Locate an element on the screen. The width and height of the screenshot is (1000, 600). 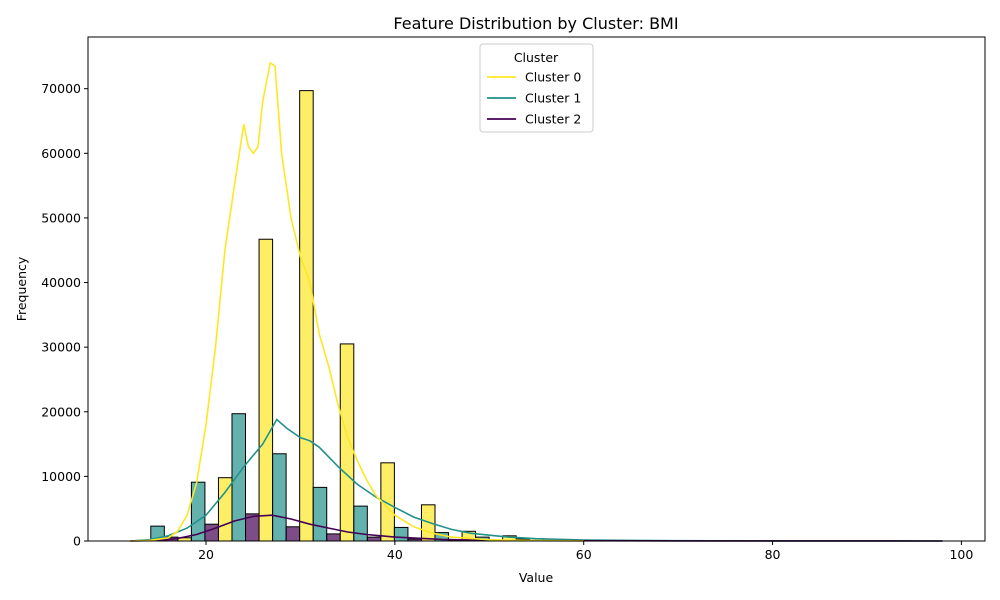
legend-box is located at coordinates (536, 88).